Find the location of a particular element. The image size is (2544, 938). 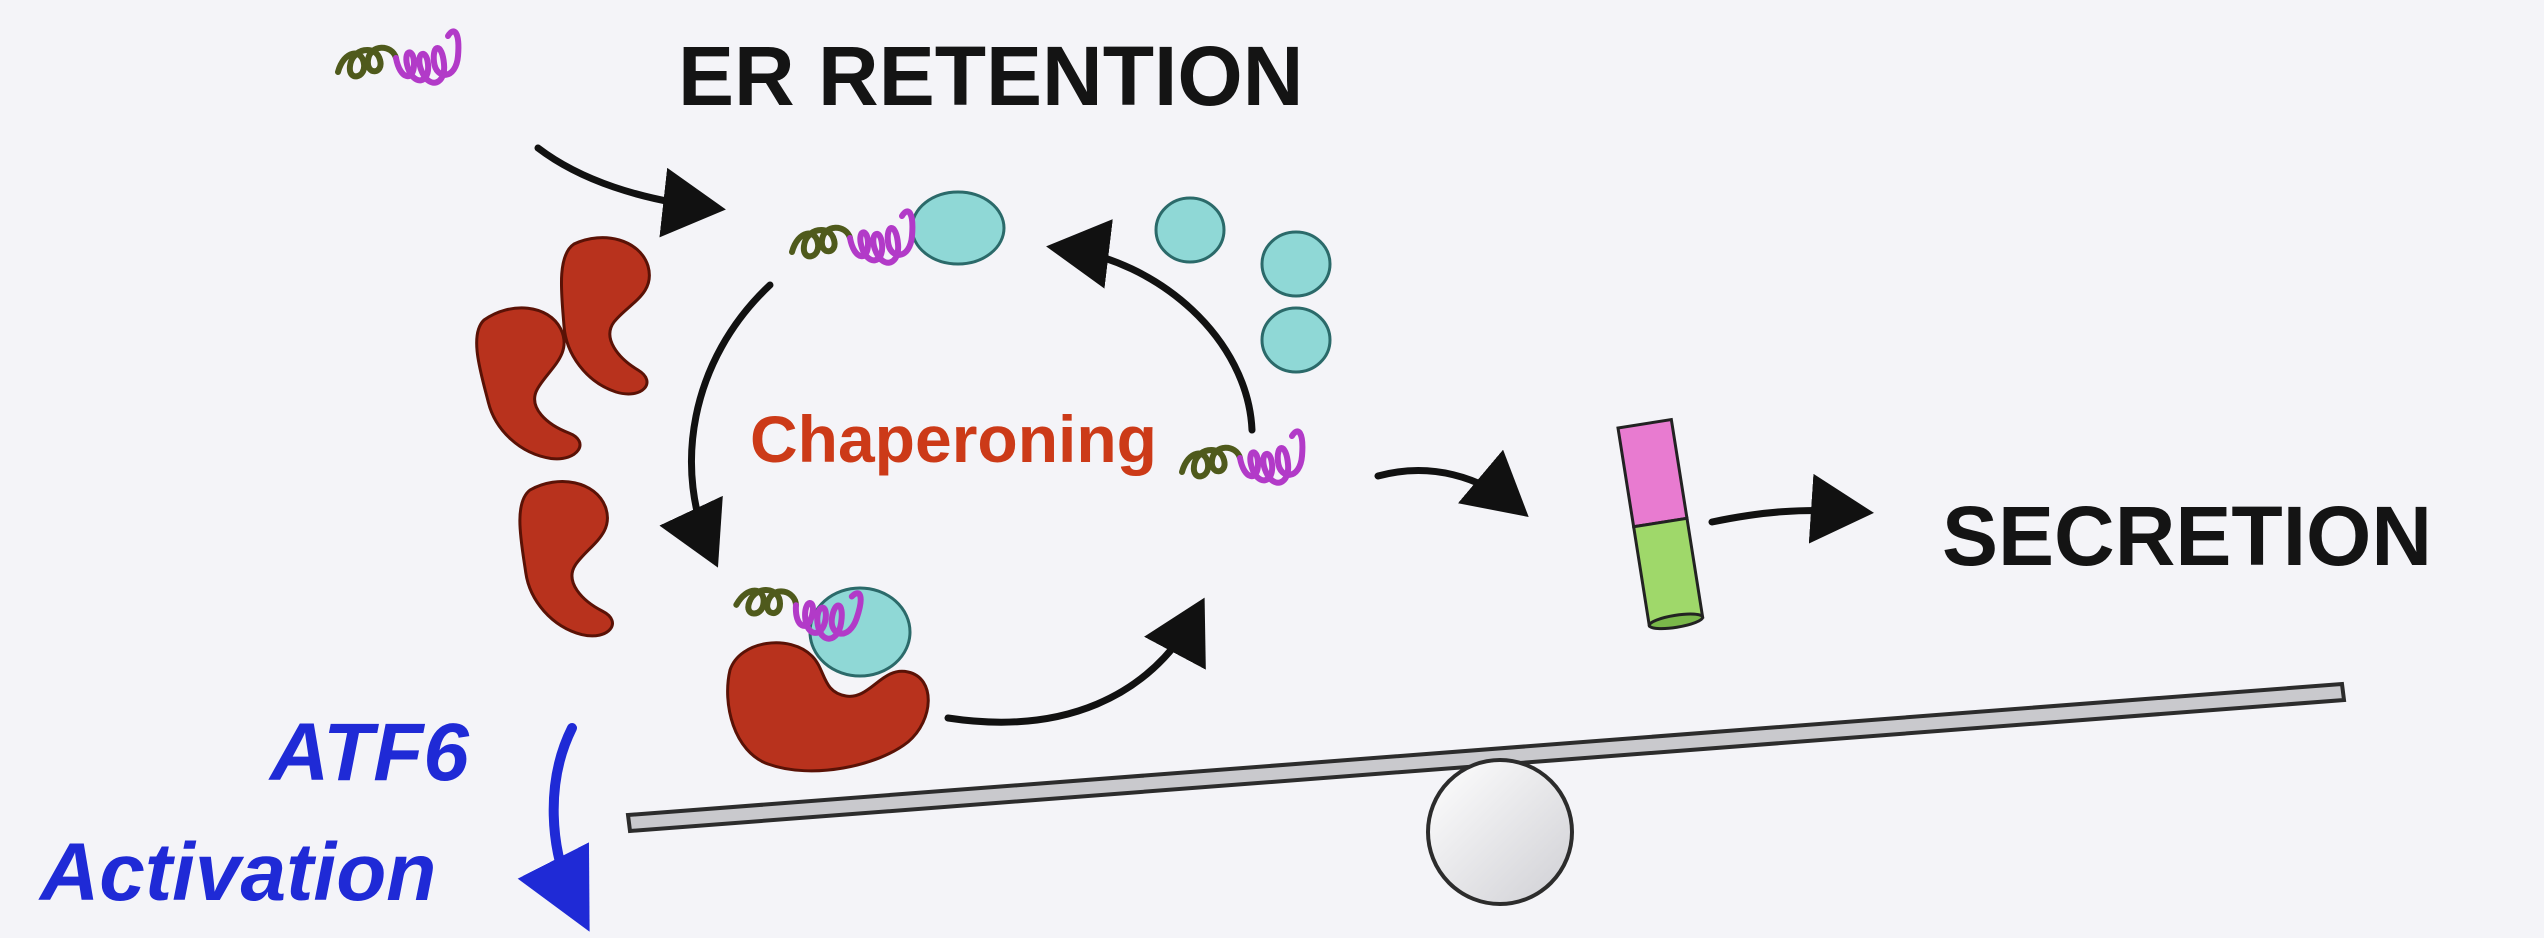

arrow-to-folded is located at coordinates (1451, 483).